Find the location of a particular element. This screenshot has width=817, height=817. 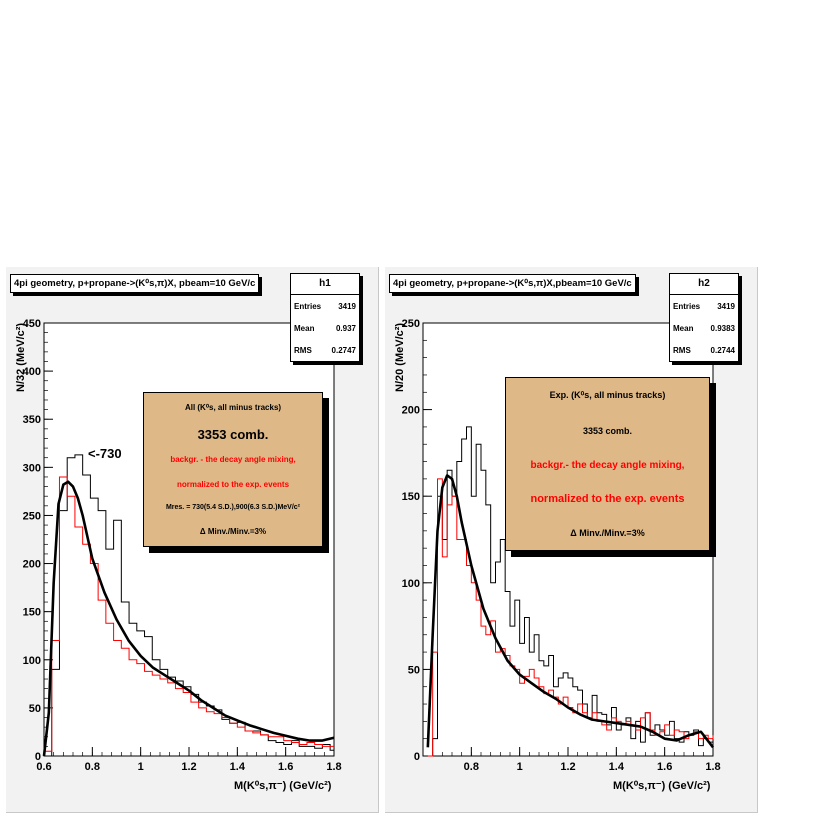

legend-line: All (K⁰s, all minus tracks) is located at coordinates (233, 407).